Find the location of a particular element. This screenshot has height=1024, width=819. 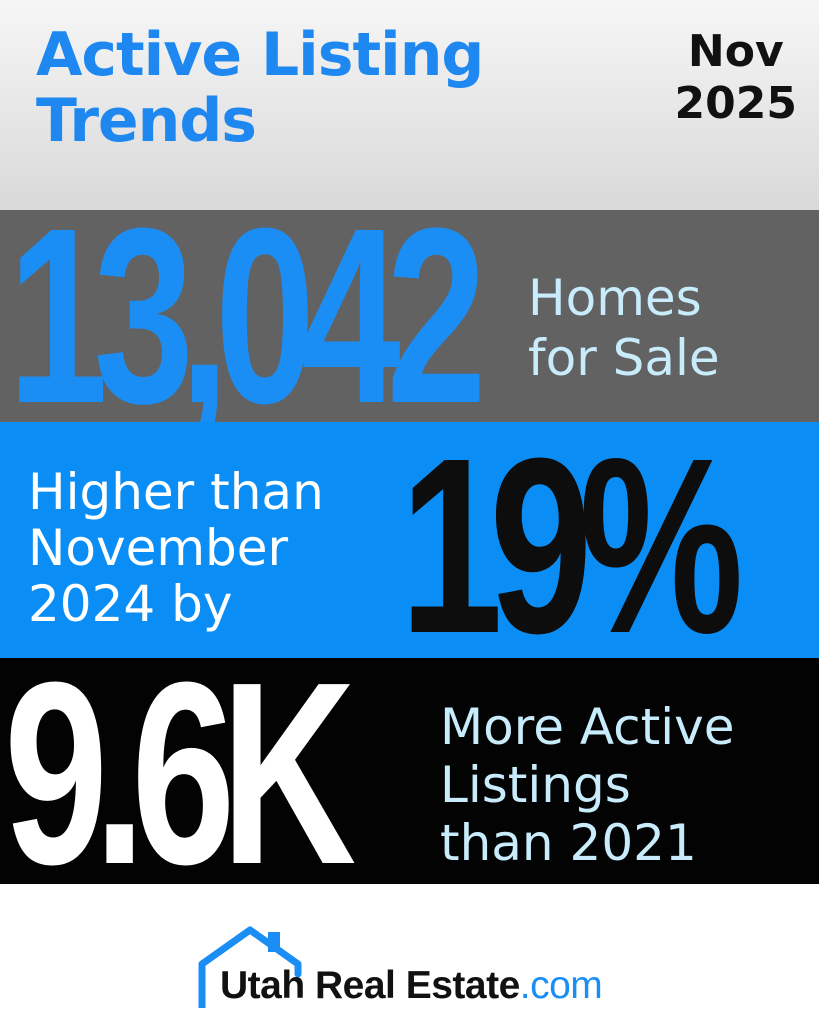

homes-for-sale-label: Homes for Sale is located at coordinates (624, 328).